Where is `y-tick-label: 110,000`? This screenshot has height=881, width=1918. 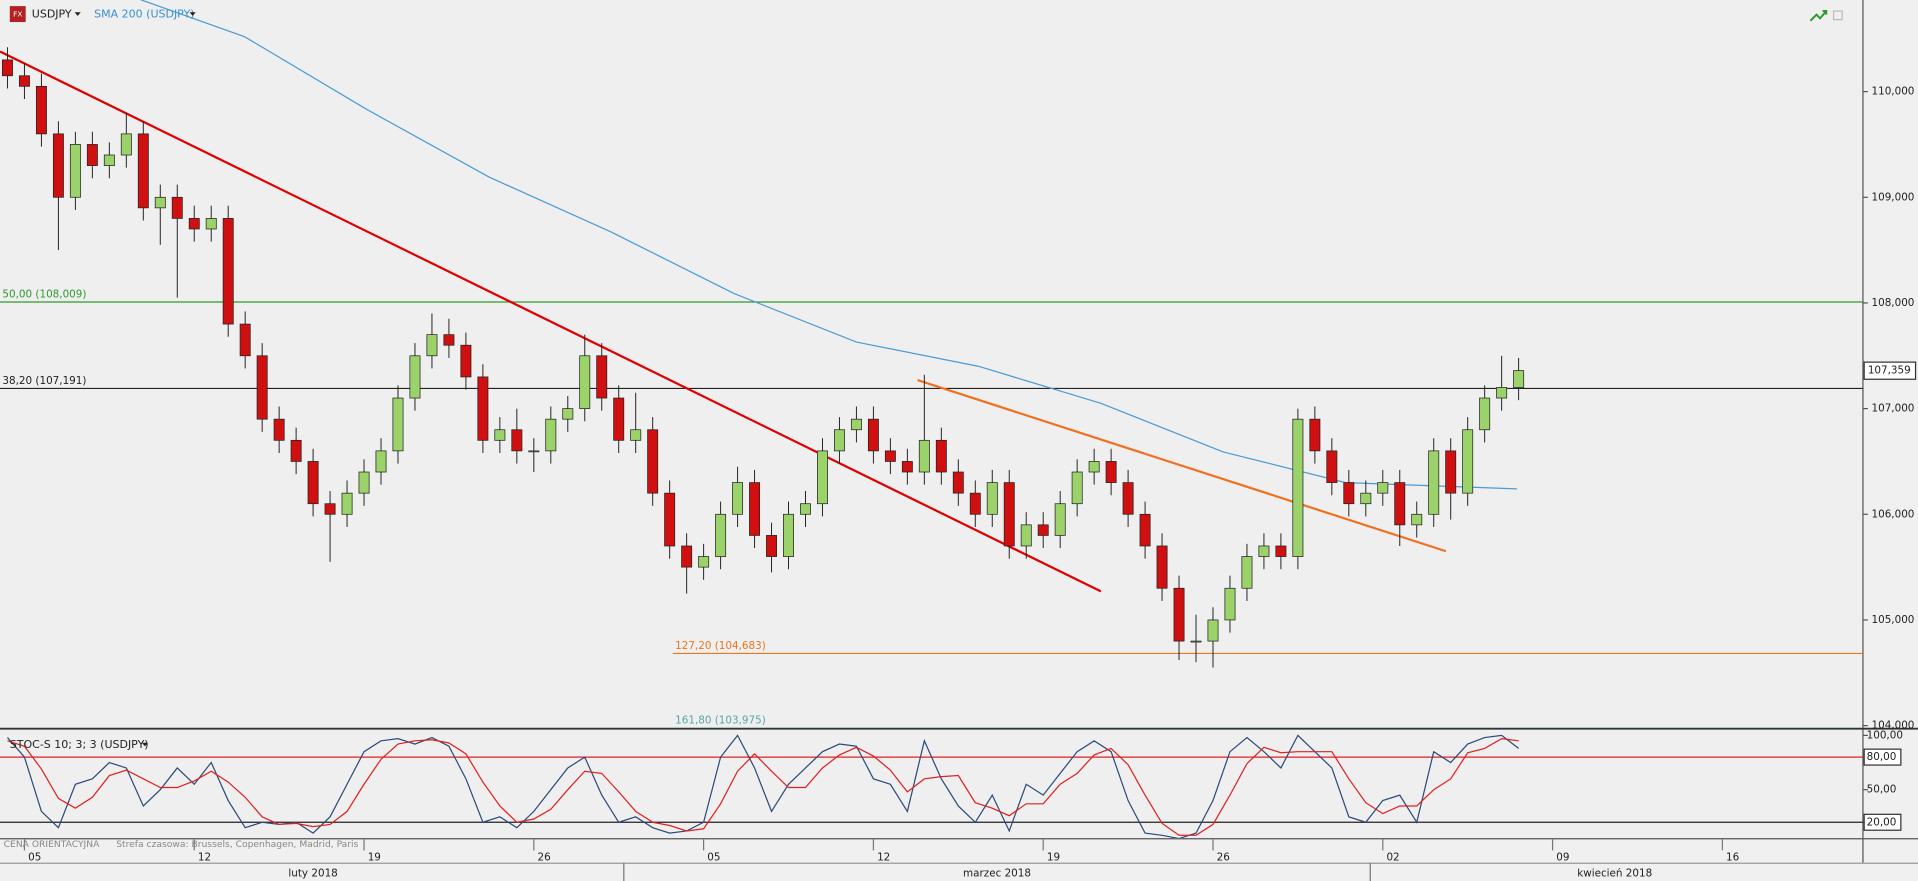 y-tick-label: 110,000 is located at coordinates (1893, 92).